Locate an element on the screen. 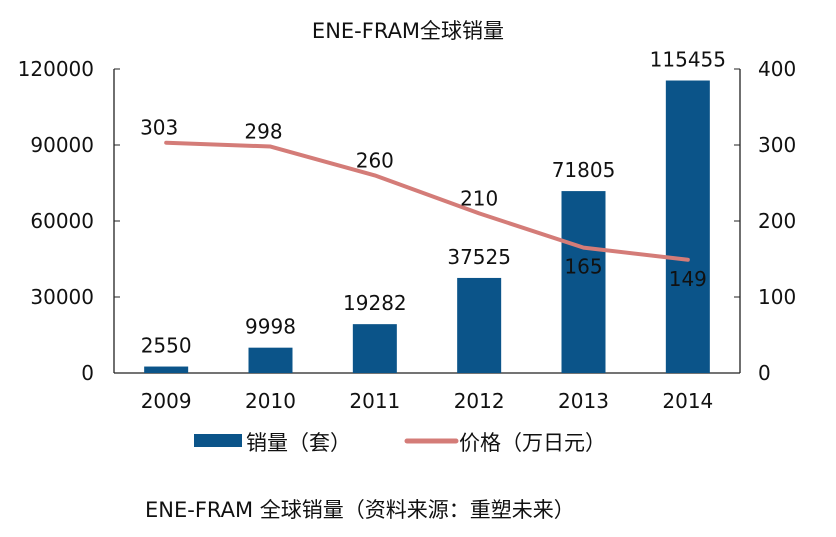  bar-2010 is located at coordinates (271, 360).